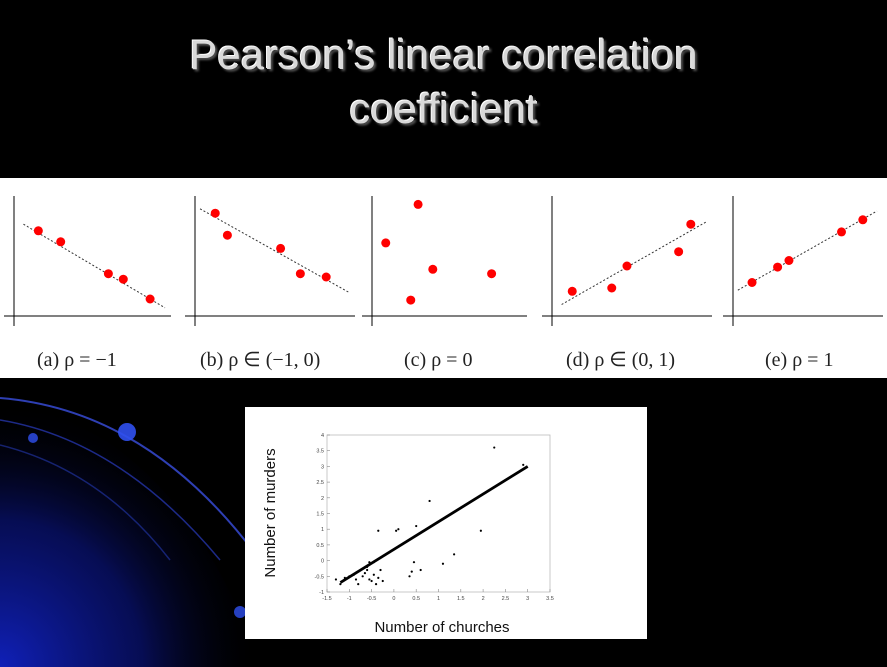 The width and height of the screenshot is (887, 667). What do you see at coordinates (506, 599) in the screenshot?
I see `x-tick-label: 2.5` at bounding box center [506, 599].